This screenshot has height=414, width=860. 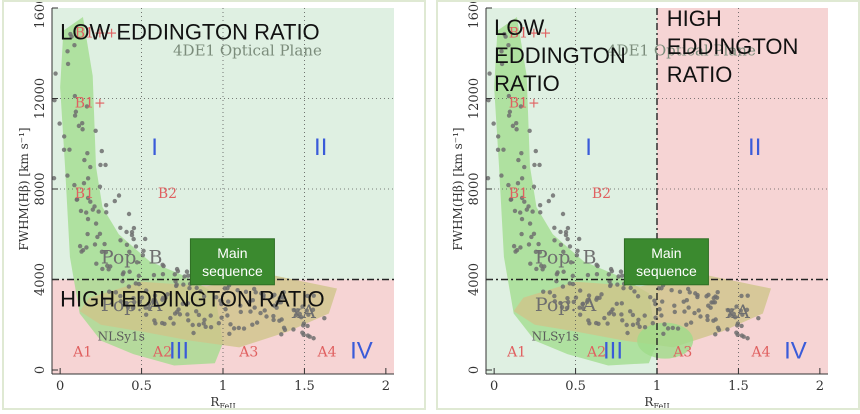 What do you see at coordinates (682, 352) in the screenshot?
I see `bin-label-a3: A3` at bounding box center [682, 352].